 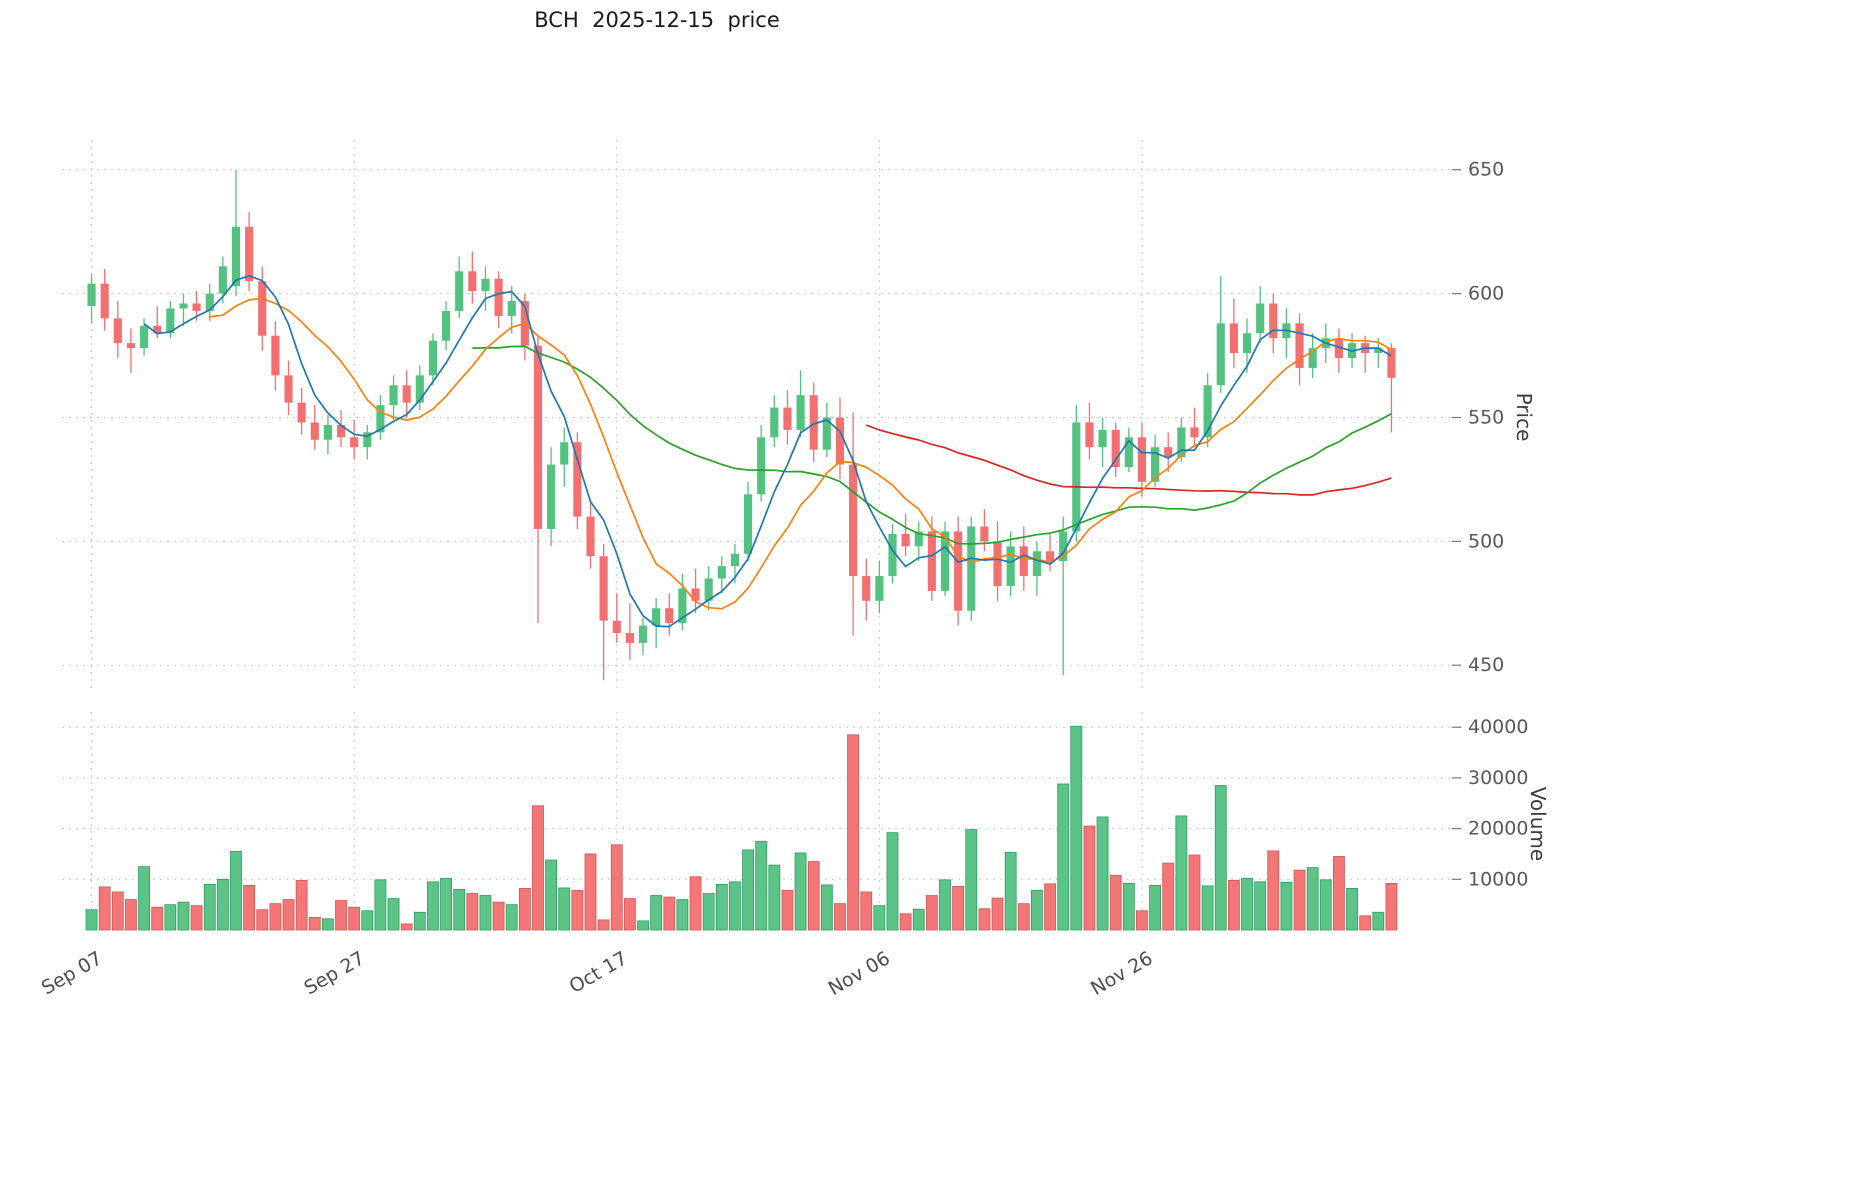 I want to click on price-tick-label: 650, so click(x=1486, y=170).